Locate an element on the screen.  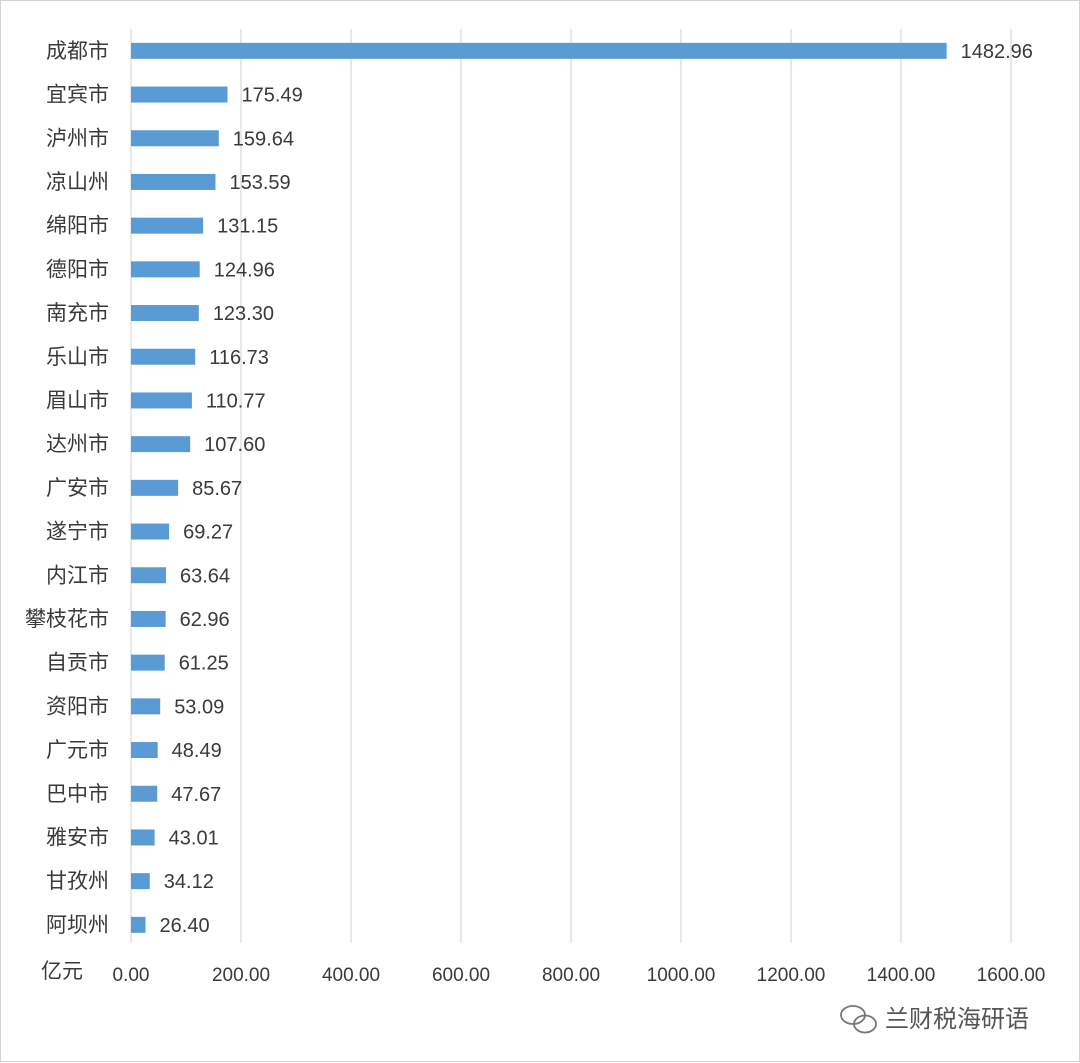
x-tick-label: 1400.00 is located at coordinates (901, 975).